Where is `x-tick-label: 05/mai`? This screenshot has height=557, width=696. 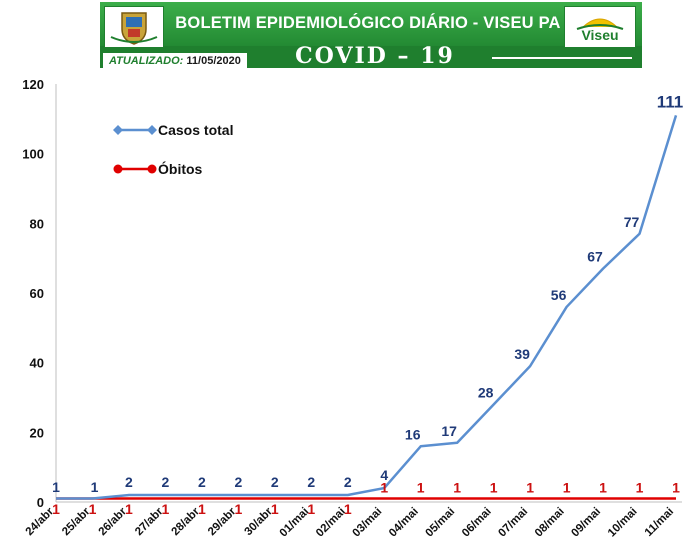 x-tick-label: 05/mai is located at coordinates (440, 523).